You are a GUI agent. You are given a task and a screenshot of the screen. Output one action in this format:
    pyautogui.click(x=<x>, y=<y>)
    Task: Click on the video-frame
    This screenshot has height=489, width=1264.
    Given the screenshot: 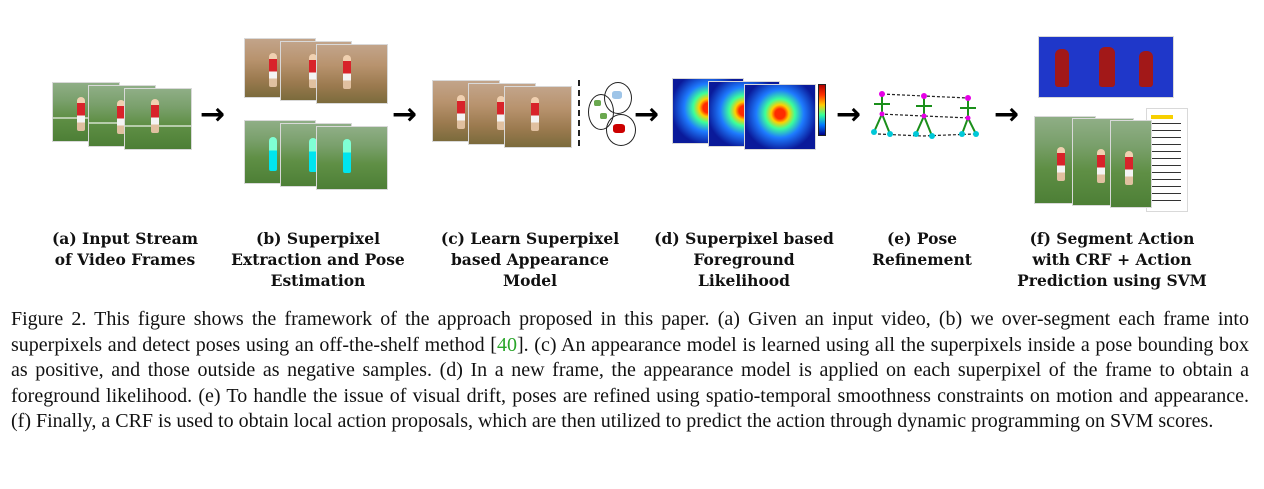 What is the action you would take?
    pyautogui.click(x=158, y=119)
    